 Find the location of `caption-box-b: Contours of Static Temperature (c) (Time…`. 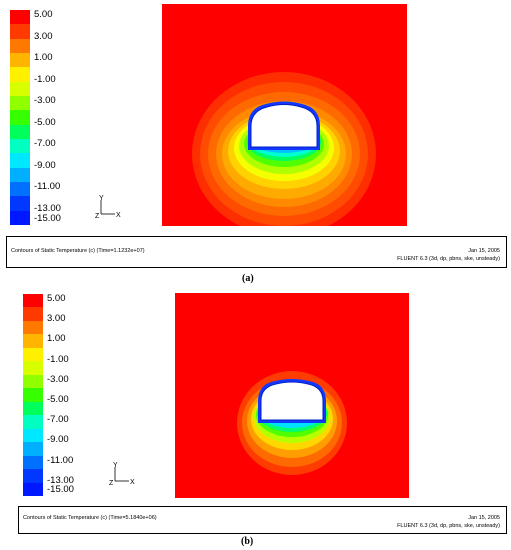

caption-box-b: Contours of Static Temperature (c) (Time… is located at coordinates (262, 520).